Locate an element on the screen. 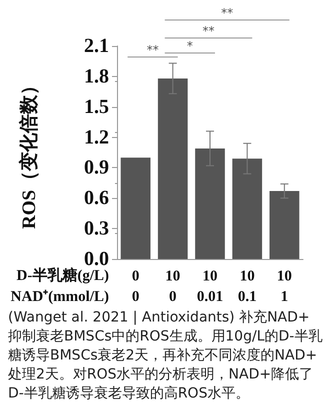  y-tick-label: 0.0 is located at coordinates (96, 259).